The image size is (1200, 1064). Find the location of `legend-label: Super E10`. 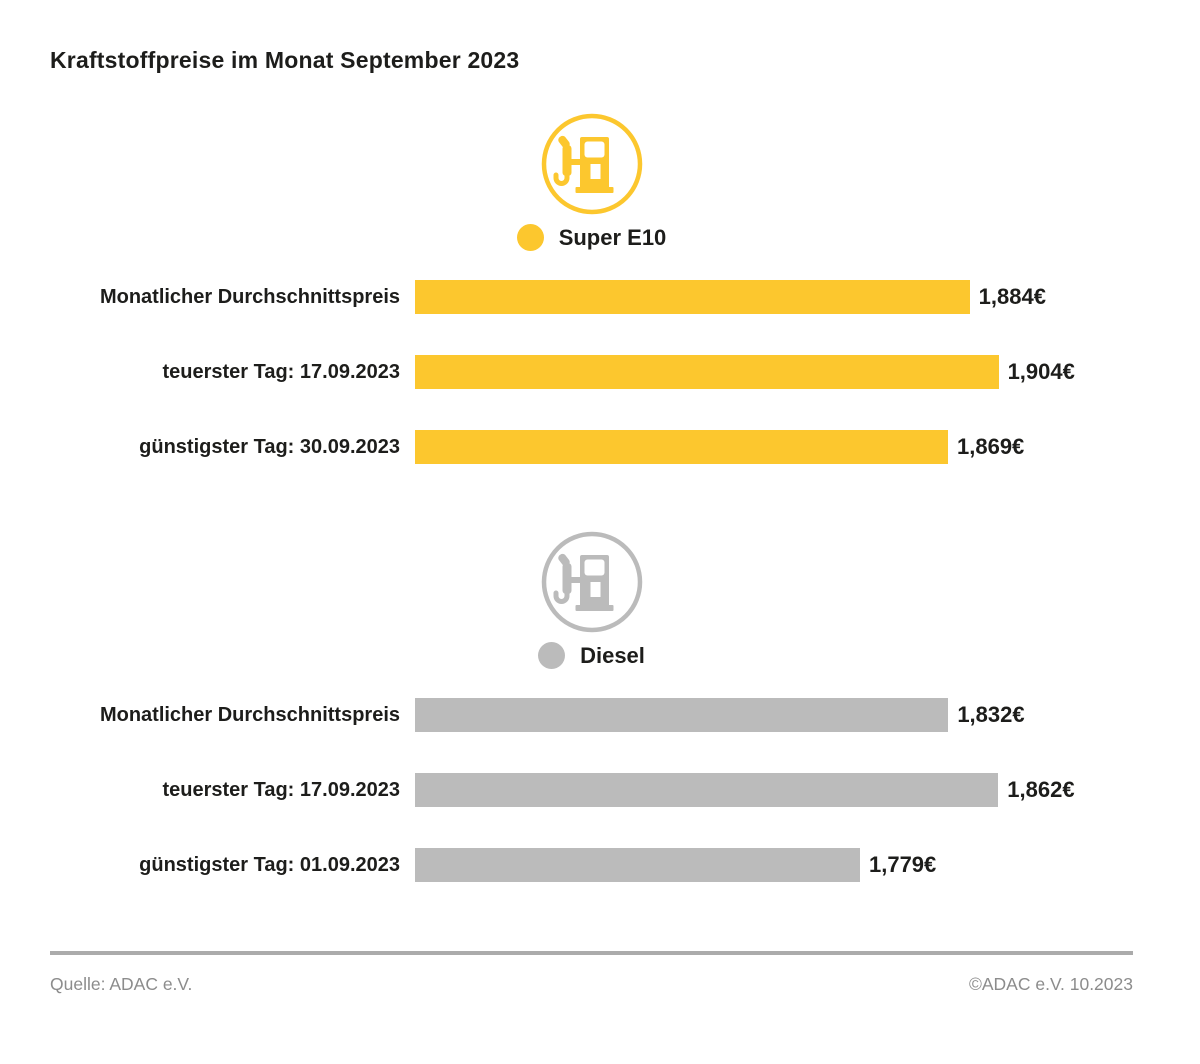

legend-label: Super E10 is located at coordinates (612, 237).